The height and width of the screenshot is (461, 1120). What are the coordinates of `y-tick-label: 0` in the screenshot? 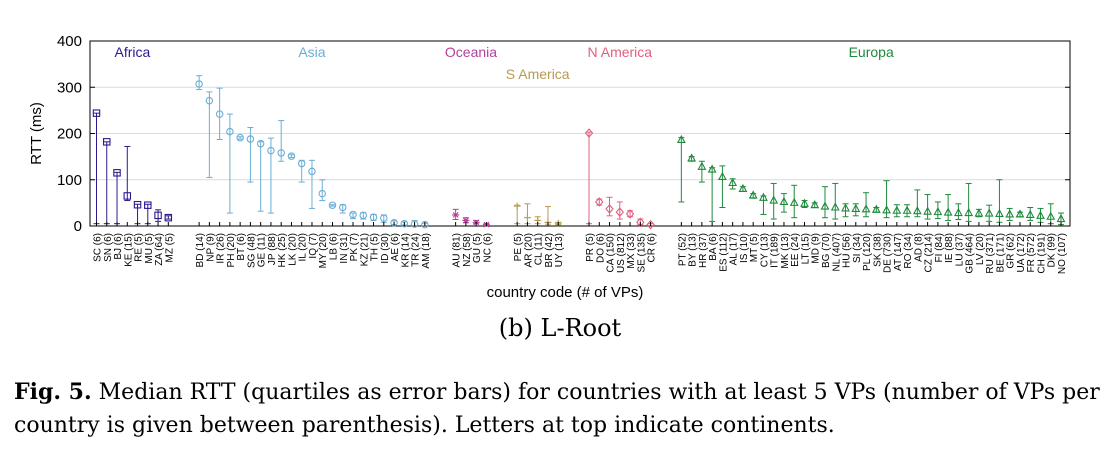 It's located at (78, 226).